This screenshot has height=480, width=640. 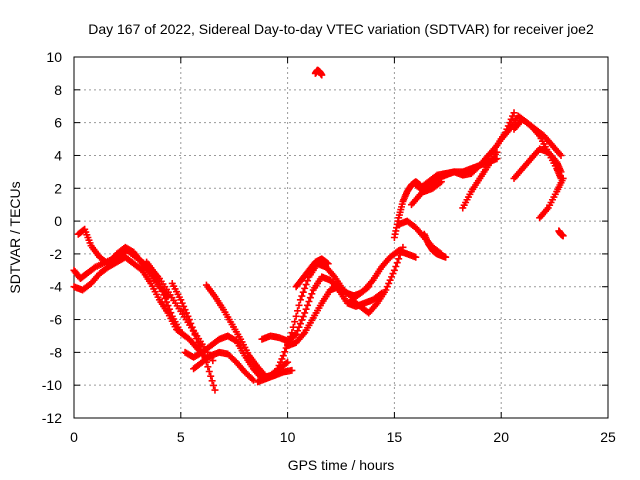 I want to click on y-axis-label: SDTVAR / TECUs, so click(x=15, y=237).